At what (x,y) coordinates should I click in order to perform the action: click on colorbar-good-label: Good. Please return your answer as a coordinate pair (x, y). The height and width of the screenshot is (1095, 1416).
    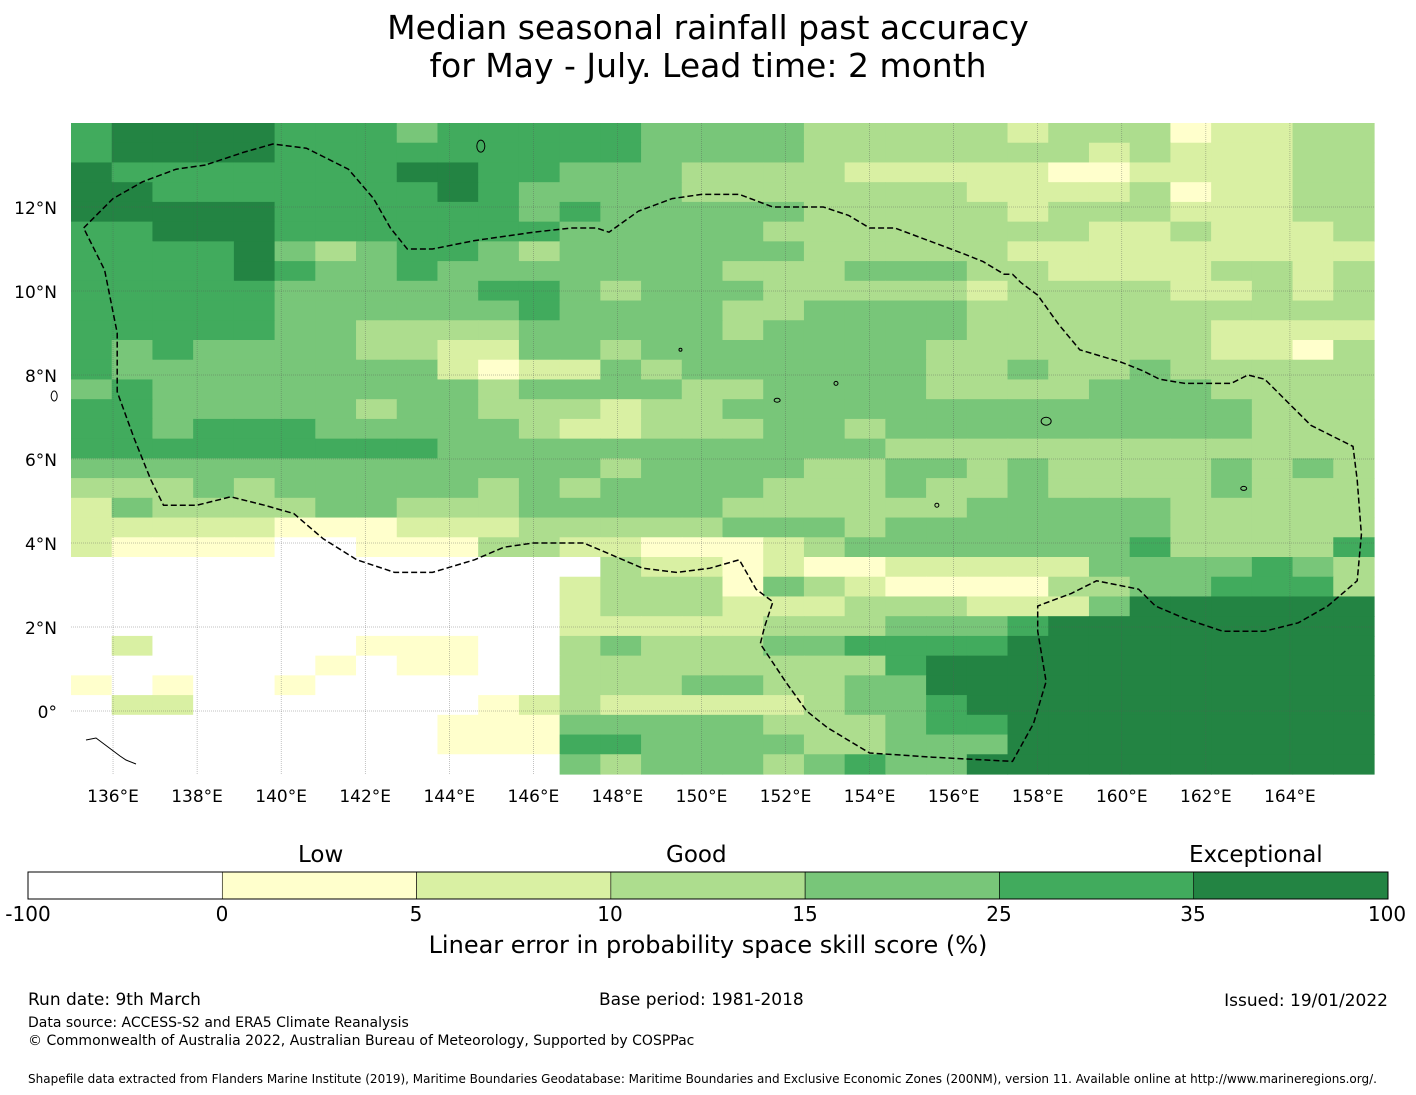
    Looking at the image, I should click on (696, 855).